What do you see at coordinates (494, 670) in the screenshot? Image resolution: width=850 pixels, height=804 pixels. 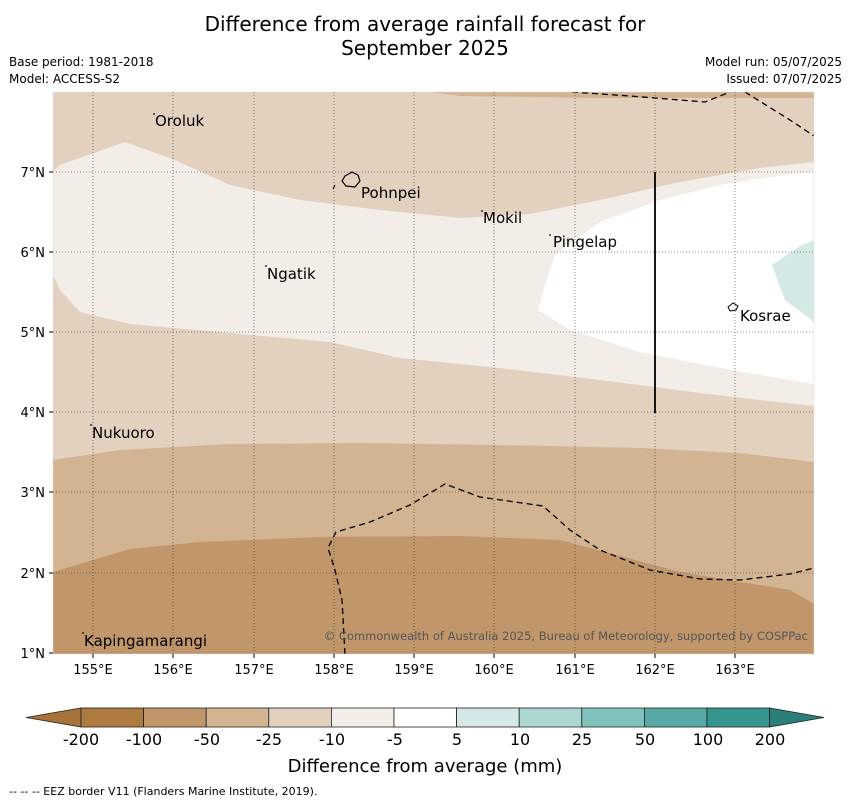 I see `lon-tick-label: 160°E` at bounding box center [494, 670].